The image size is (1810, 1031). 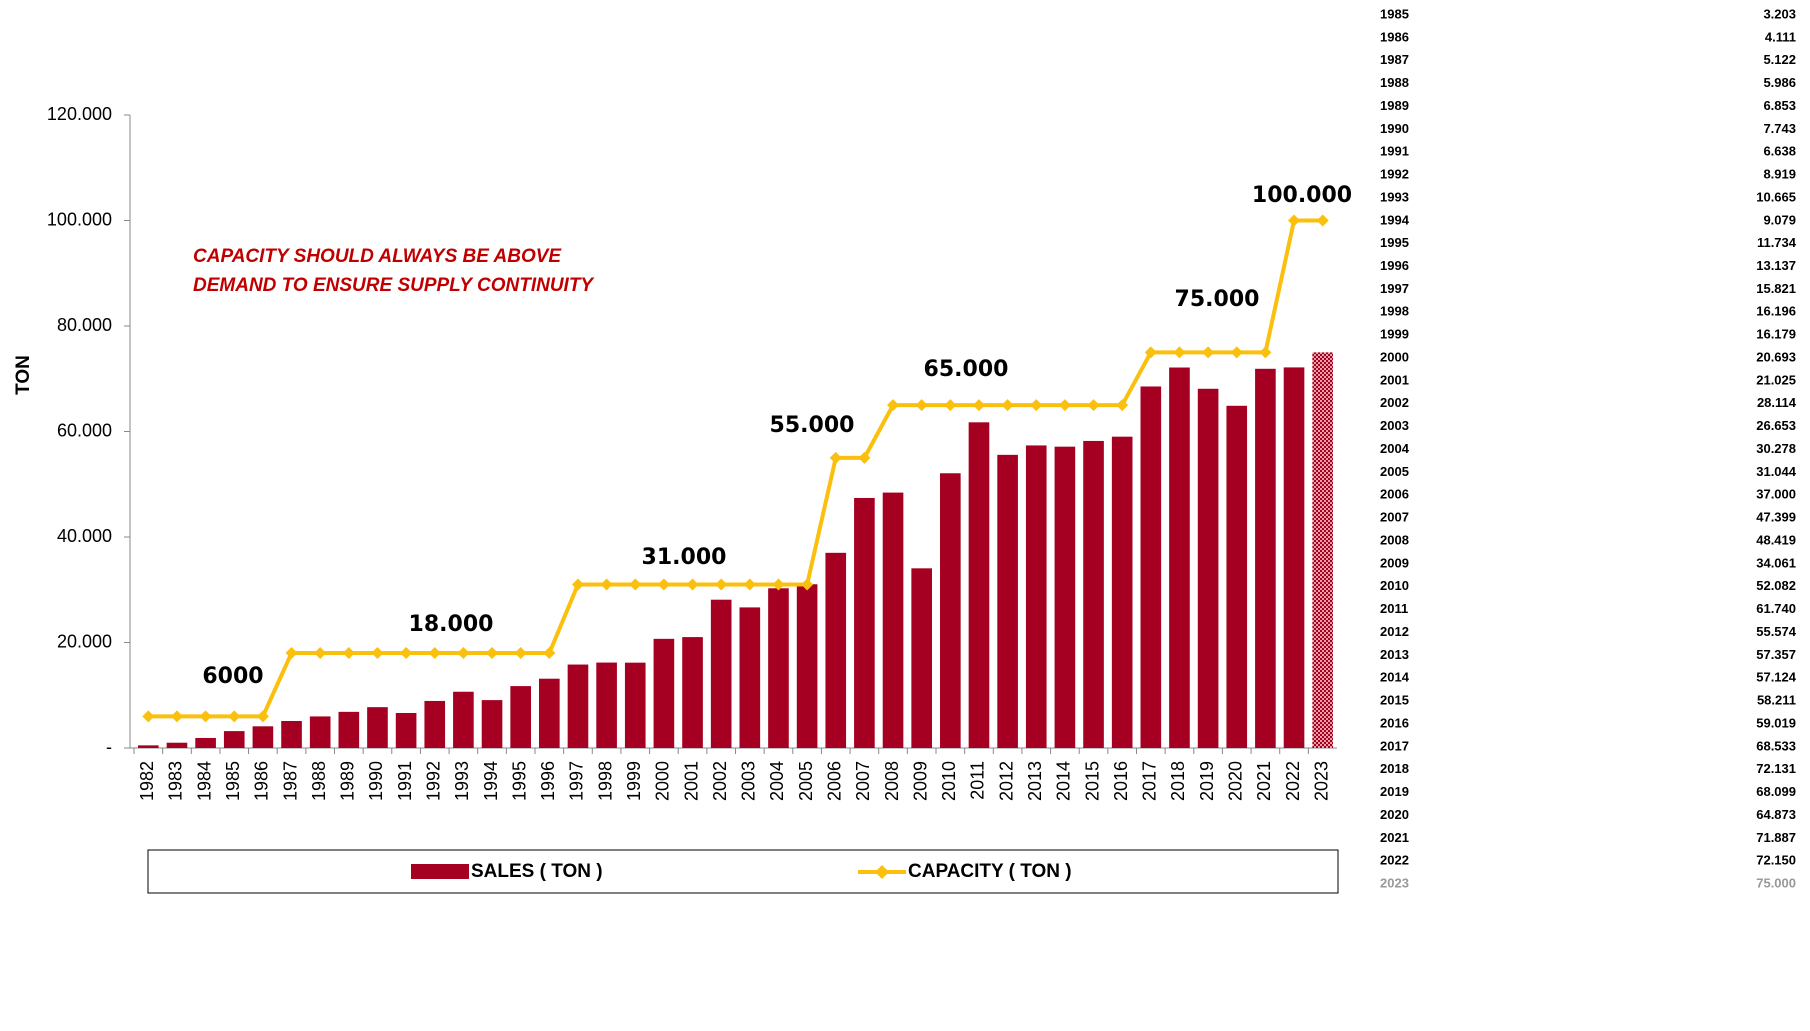 I want to click on level-label: 55.000, so click(x=812, y=425).